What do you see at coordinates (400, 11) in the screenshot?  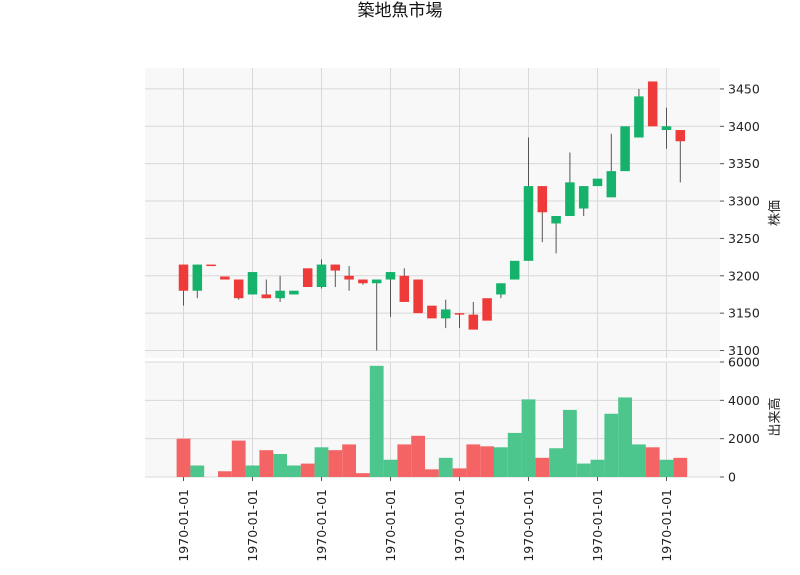 I see `chart-title: 築地魚市場` at bounding box center [400, 11].